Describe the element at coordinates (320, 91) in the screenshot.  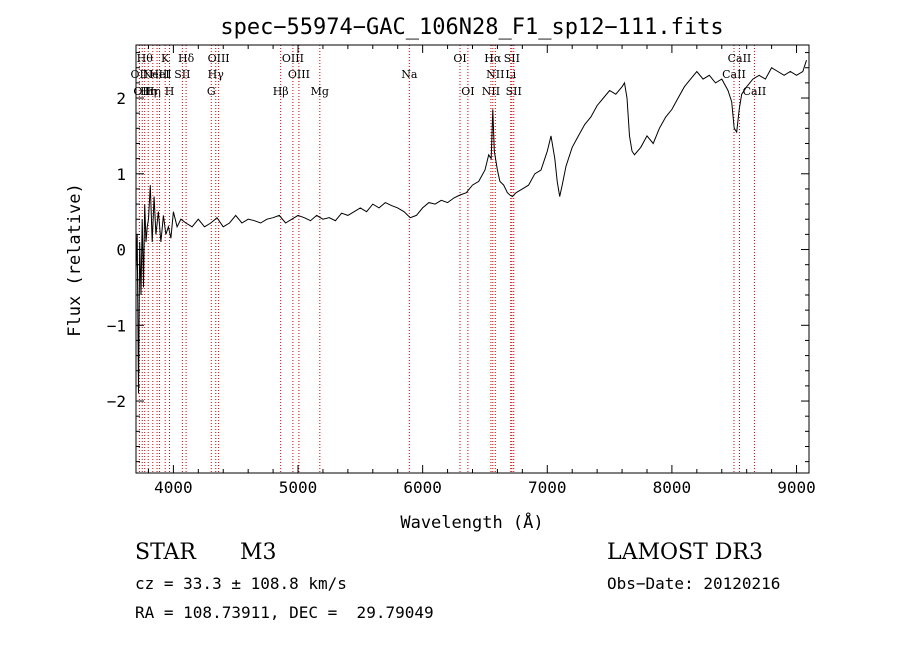
I see `line-marker-label: Mg` at that location.